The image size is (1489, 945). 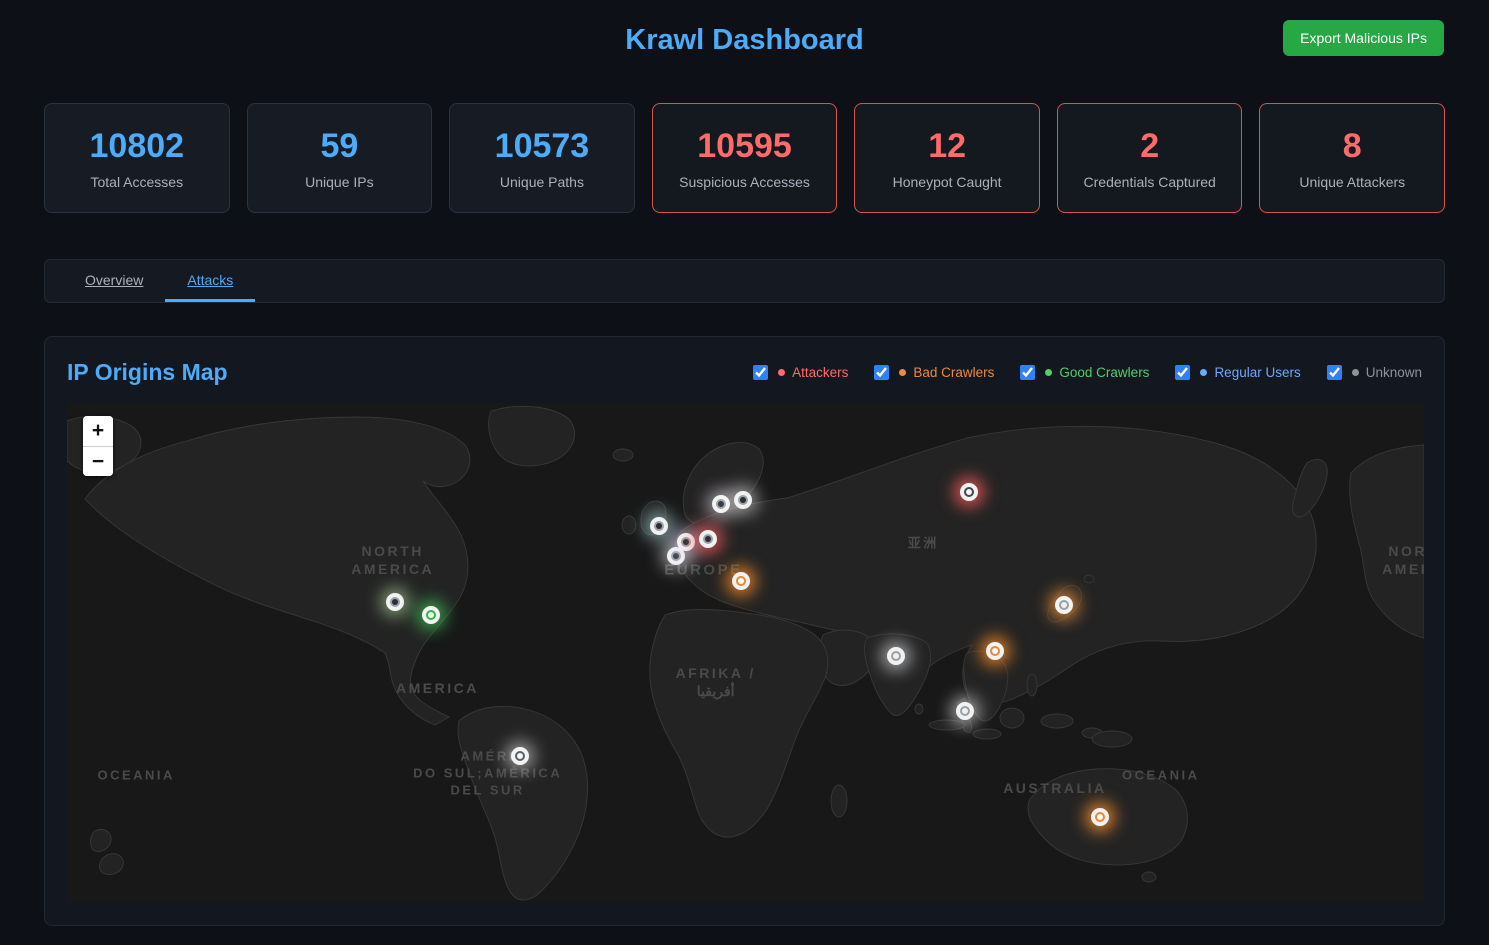 I want to click on legend-item-attackers: Attackers, so click(x=801, y=372).